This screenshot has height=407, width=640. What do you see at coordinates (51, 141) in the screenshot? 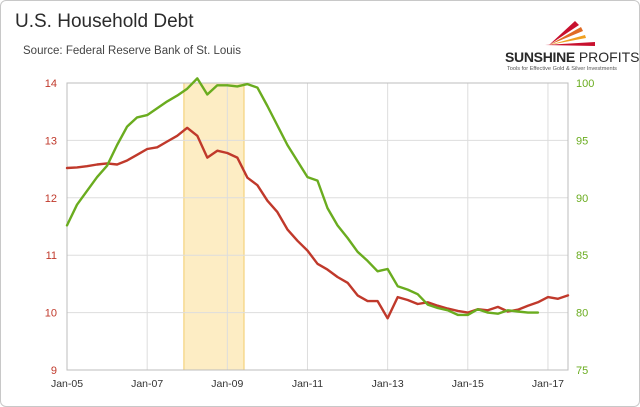
I see `y-left-tick-label: 13` at bounding box center [51, 141].